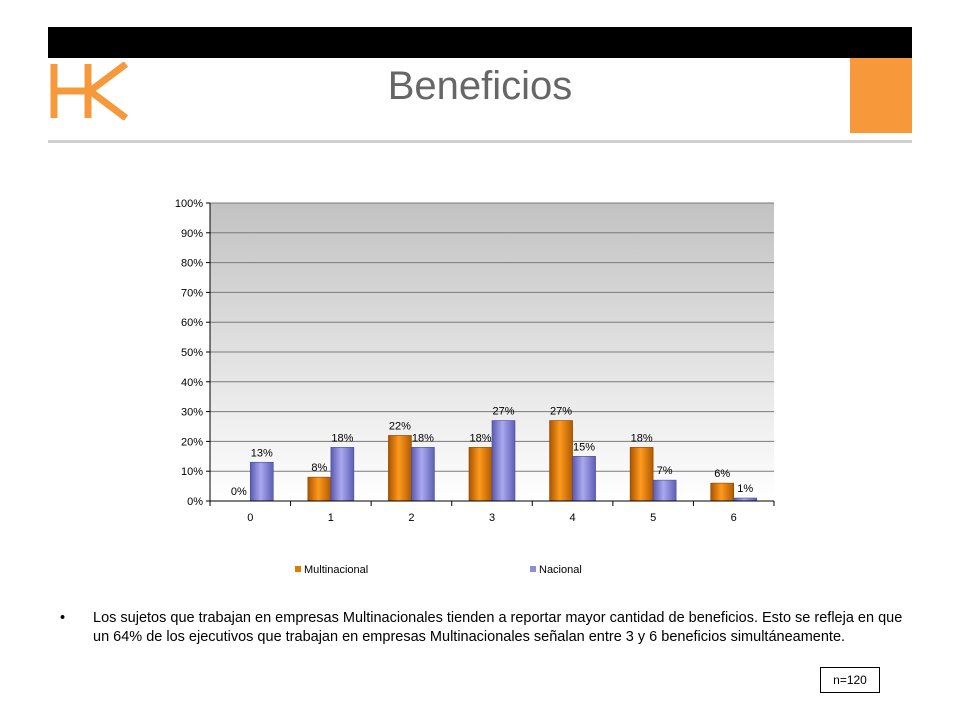  I want to click on y-axis-labels: 0% 10% 20% 30% 40% 50% 60% 70% 80% 90% 100%, so click(189, 353).